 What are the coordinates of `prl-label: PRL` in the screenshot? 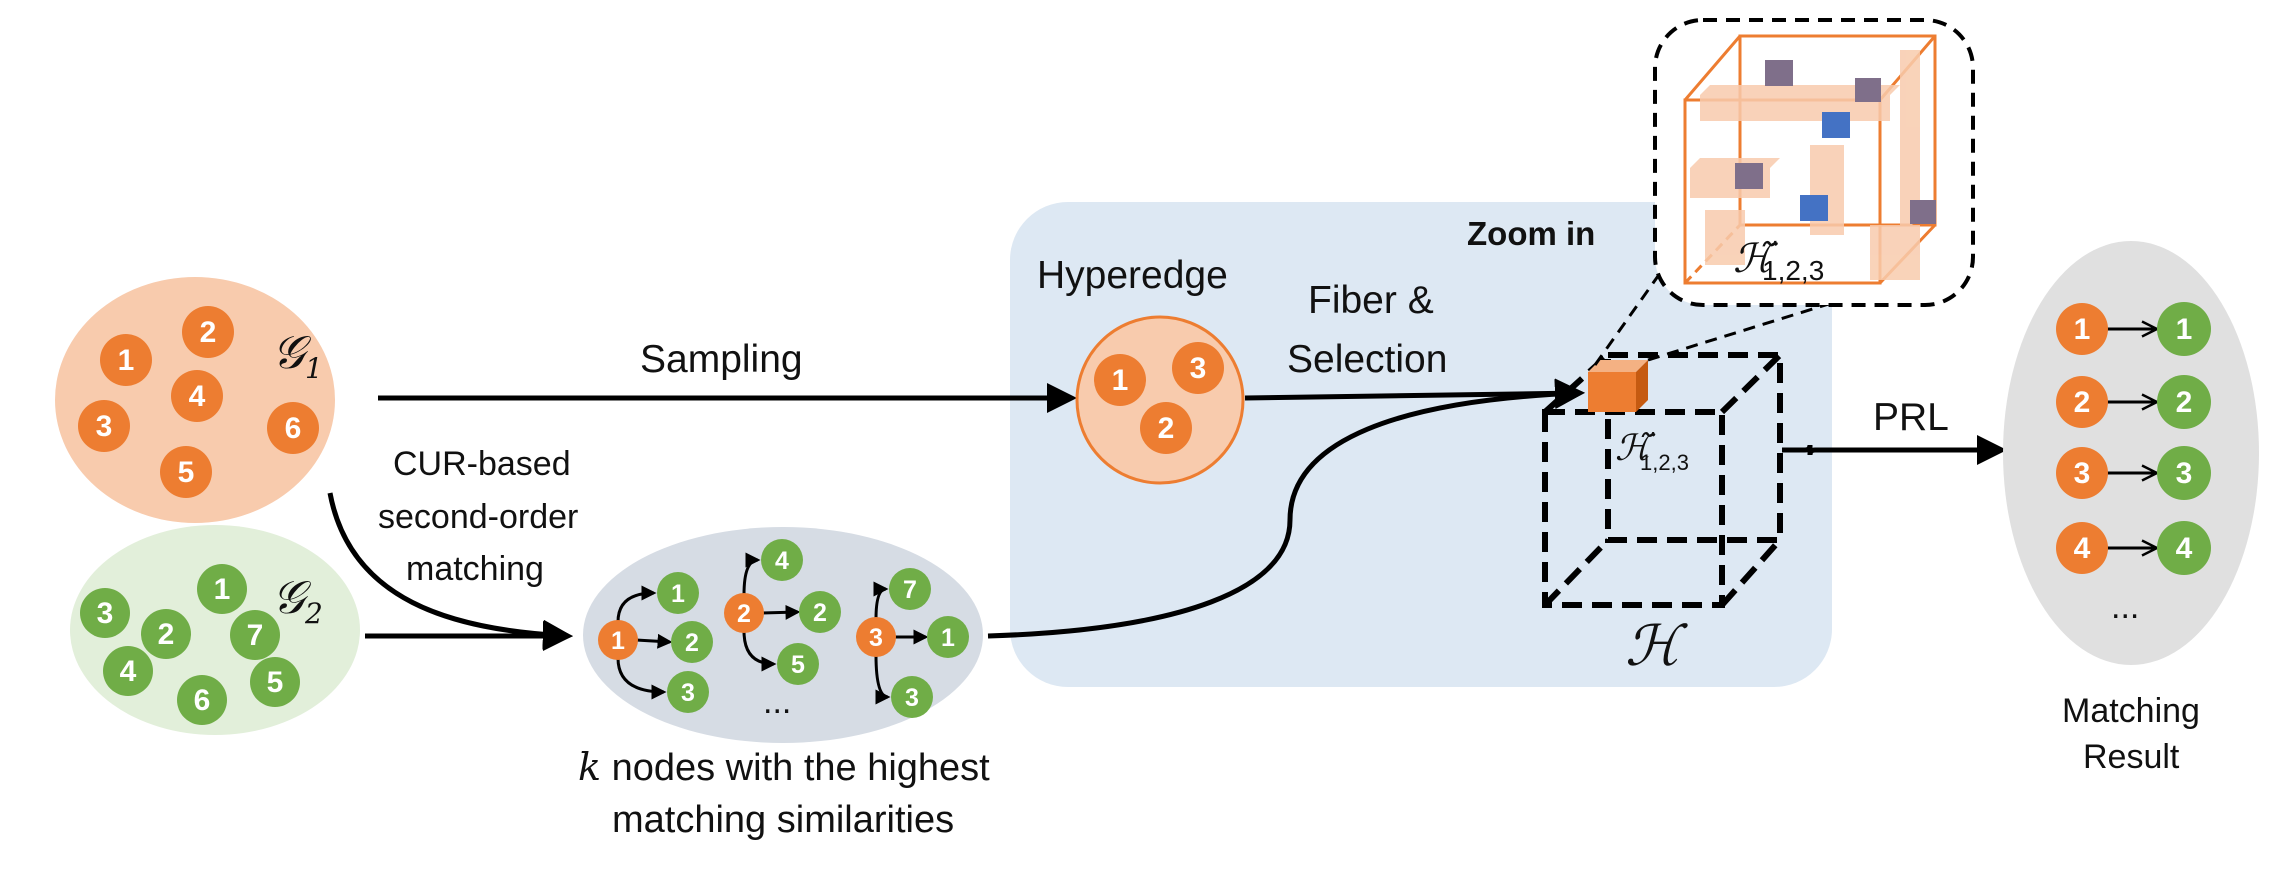 It's located at (1911, 417).